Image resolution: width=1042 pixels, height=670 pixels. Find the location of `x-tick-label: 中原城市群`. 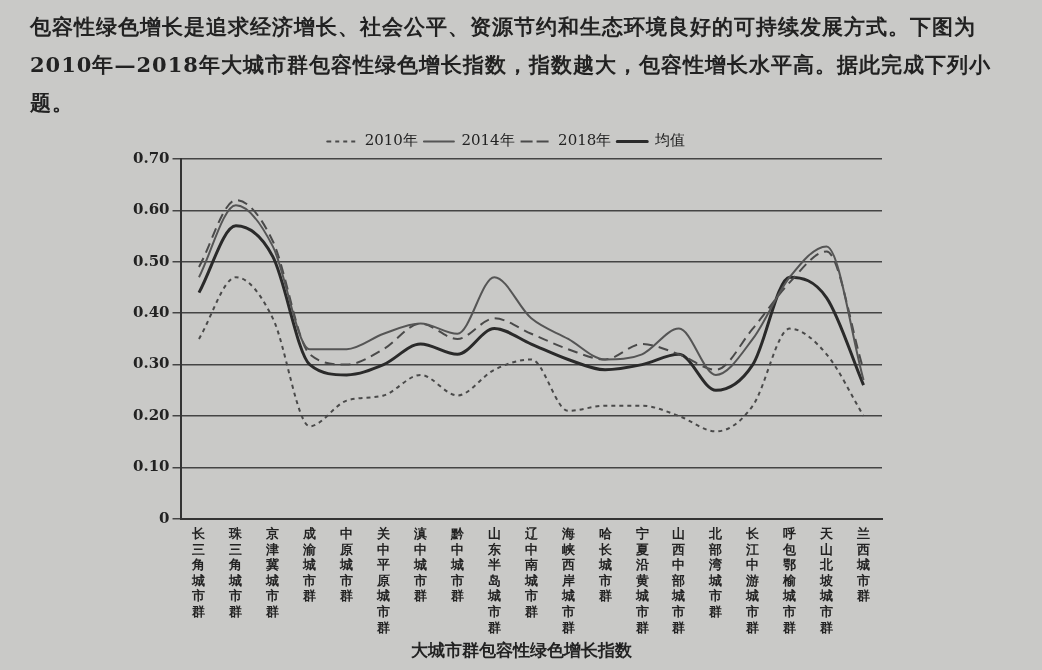

x-tick-label: 中原城市群 is located at coordinates (346, 564).